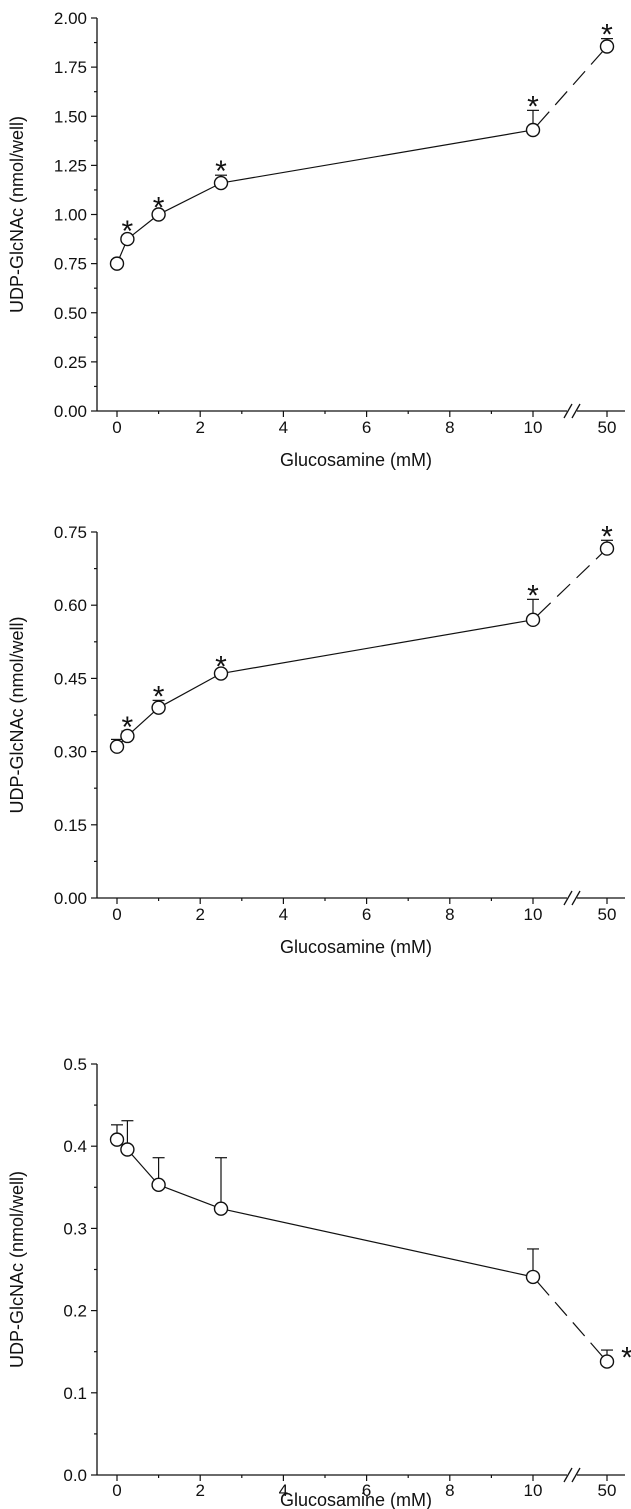 Image resolution: width=631 pixels, height=1509 pixels. What do you see at coordinates (70, 18) in the screenshot?
I see `y-tick-label: 2.00` at bounding box center [70, 18].